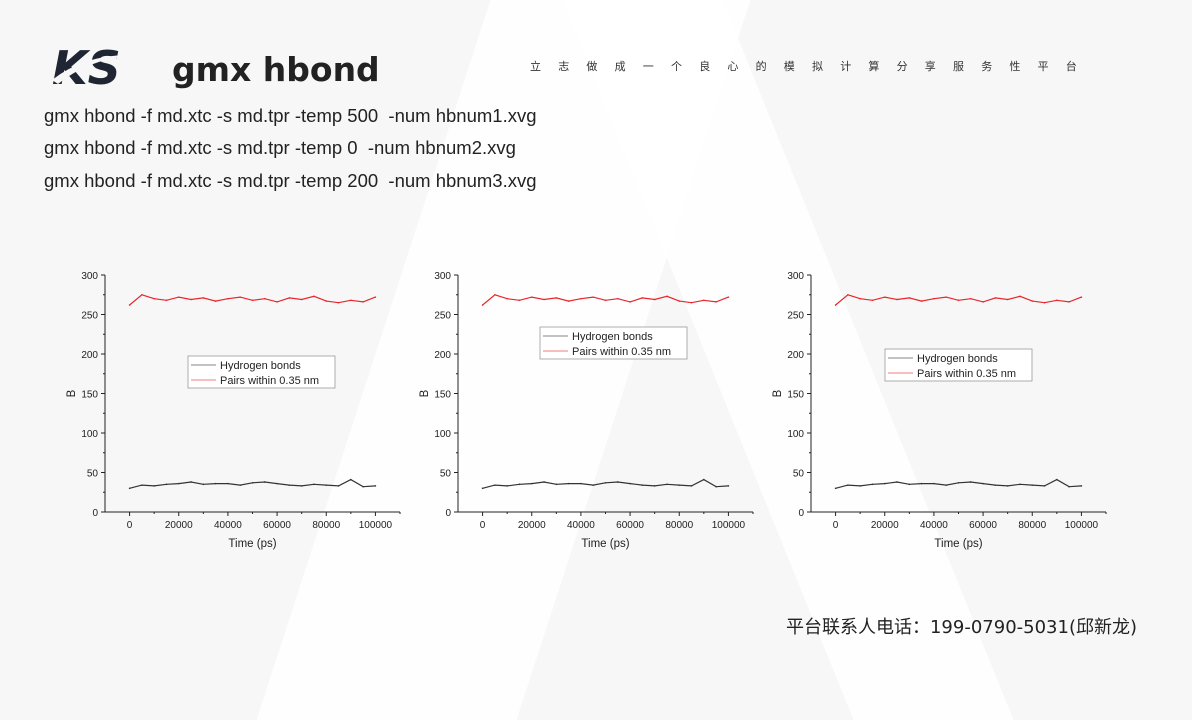 This screenshot has height=720, width=1192. I want to click on contact-phone: 平台联系人电话：199-0790-5031(邱新龙), so click(961, 627).